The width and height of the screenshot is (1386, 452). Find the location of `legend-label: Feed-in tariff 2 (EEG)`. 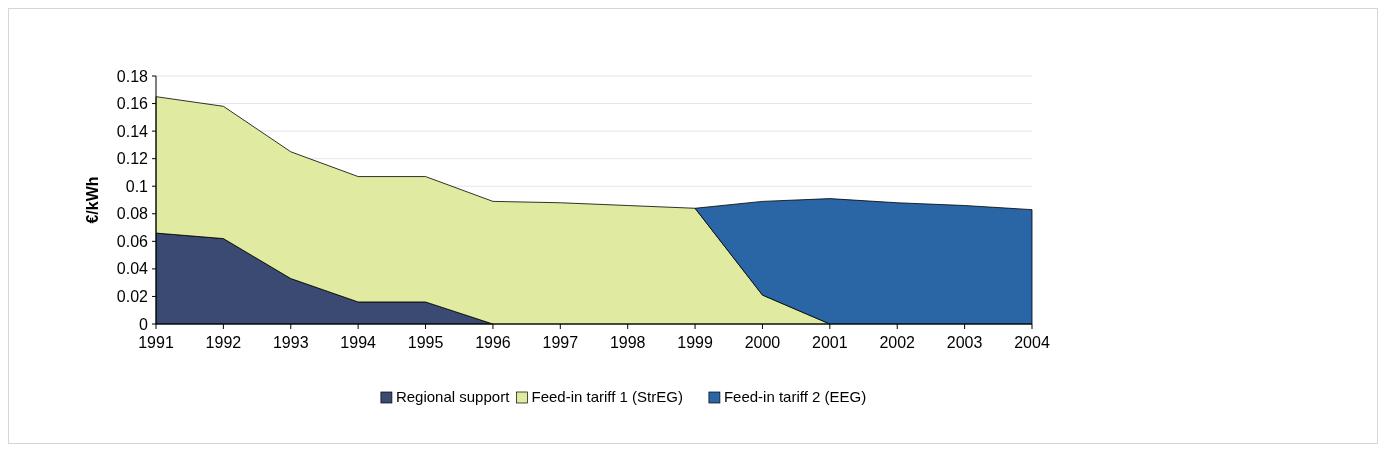

legend-label: Feed-in tariff 2 (EEG) is located at coordinates (795, 396).